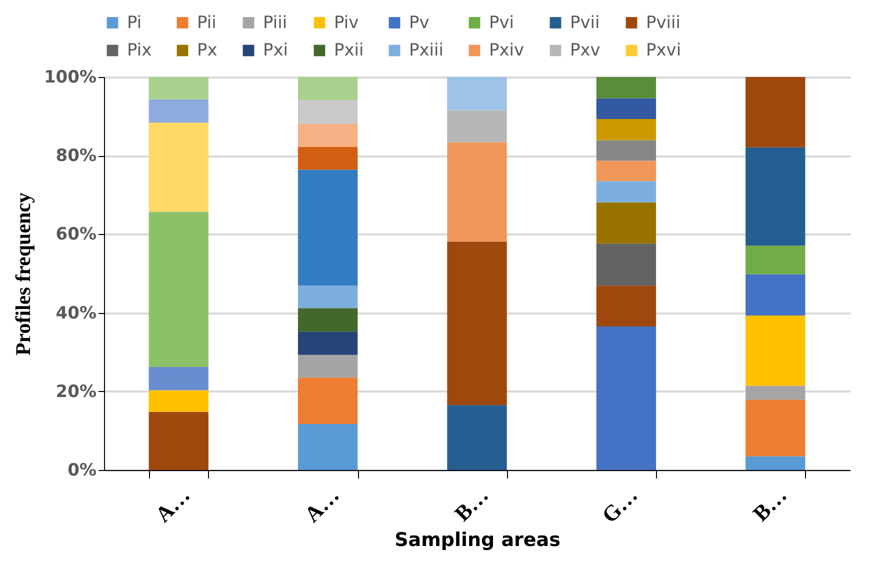  What do you see at coordinates (134, 22) in the screenshot?
I see `legend-label: Pi` at bounding box center [134, 22].